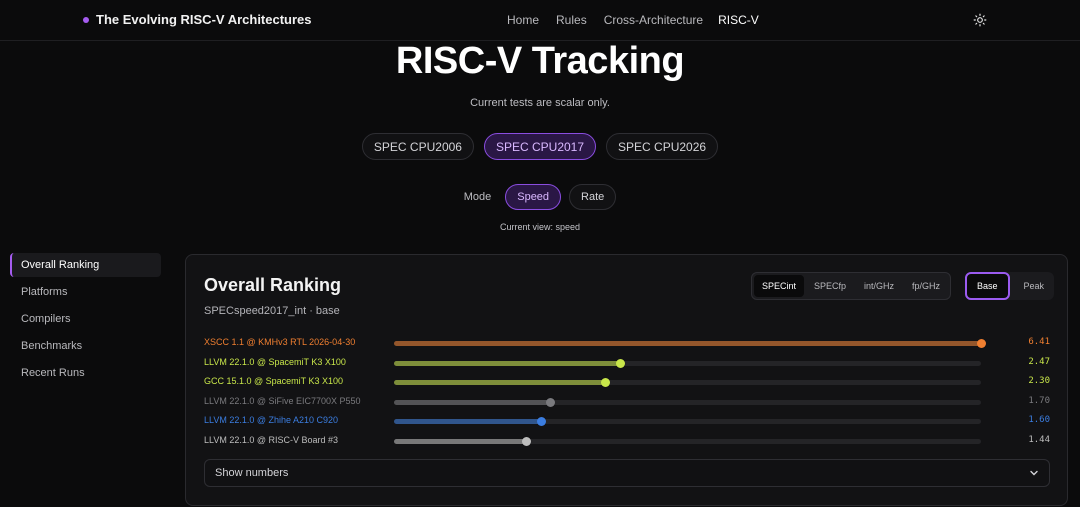 The image size is (1080, 507). What do you see at coordinates (1039, 342) in the screenshot?
I see `ranking-row-value: 6.41` at bounding box center [1039, 342].